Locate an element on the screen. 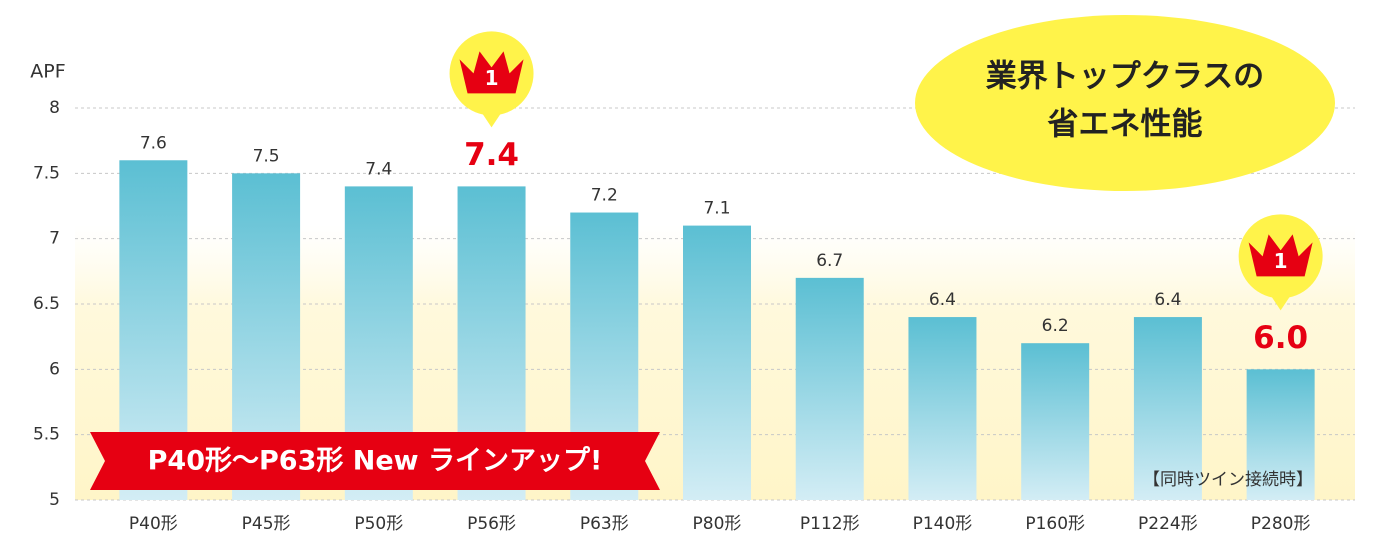  bubble-text: 省エネ性能 is located at coordinates (1125, 125).